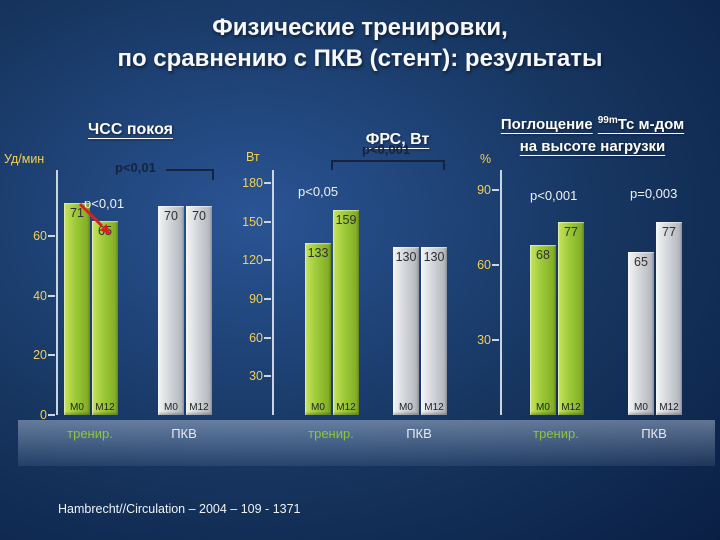 The image size is (720, 540). I want to click on bar-group-pci: 130 М0 130 М12, so click(420, 331).